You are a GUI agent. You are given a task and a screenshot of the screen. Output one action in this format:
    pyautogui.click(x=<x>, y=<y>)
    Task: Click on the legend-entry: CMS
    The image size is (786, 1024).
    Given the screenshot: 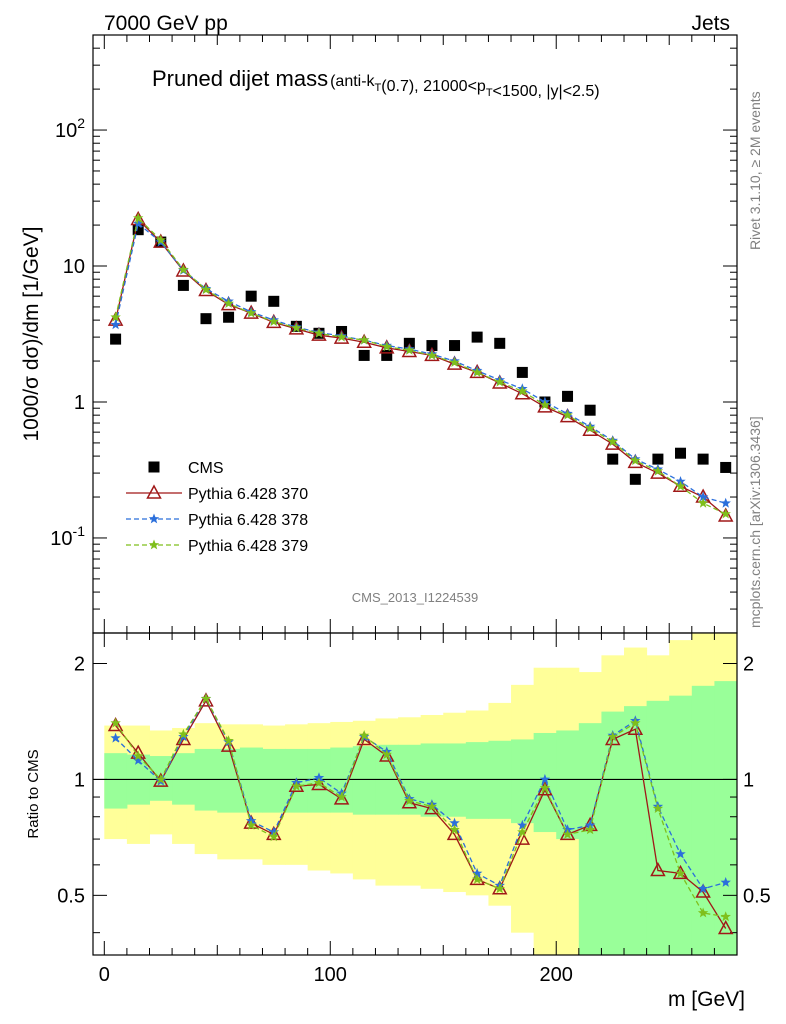 What is the action you would take?
    pyautogui.click(x=186, y=468)
    